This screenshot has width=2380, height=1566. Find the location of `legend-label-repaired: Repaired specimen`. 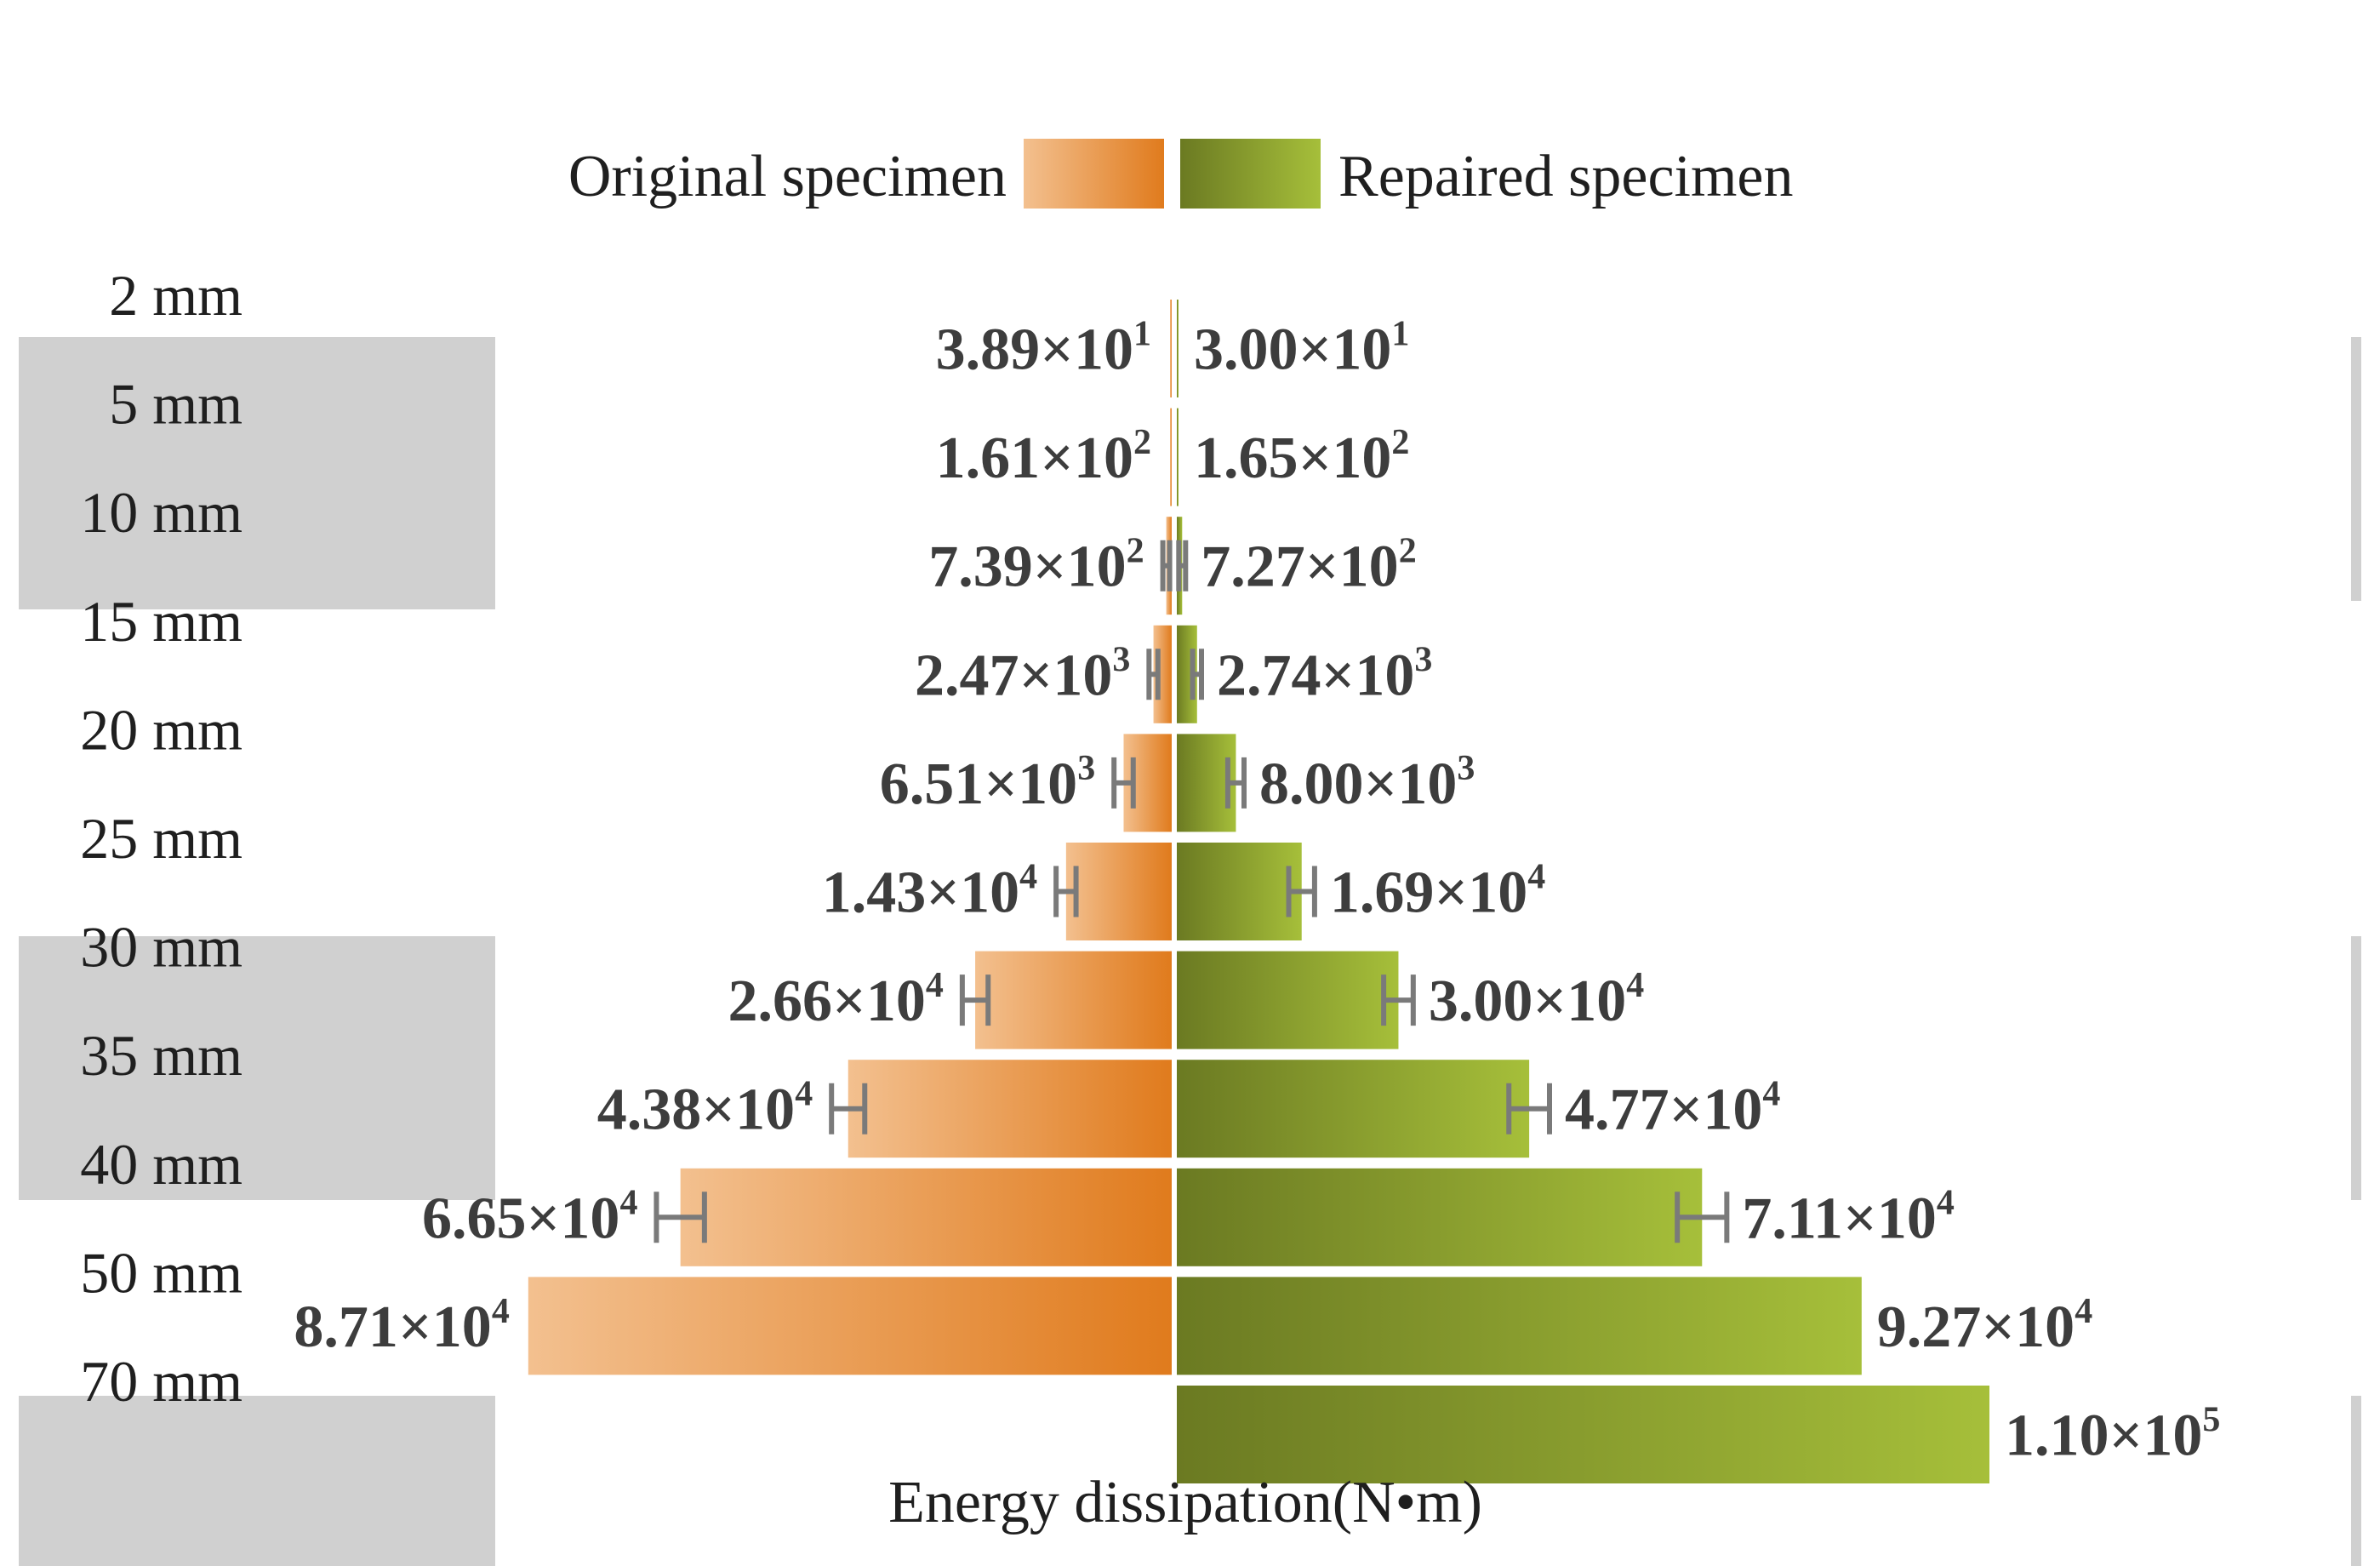

legend-label-repaired: Repaired specimen is located at coordinates (1566, 176).